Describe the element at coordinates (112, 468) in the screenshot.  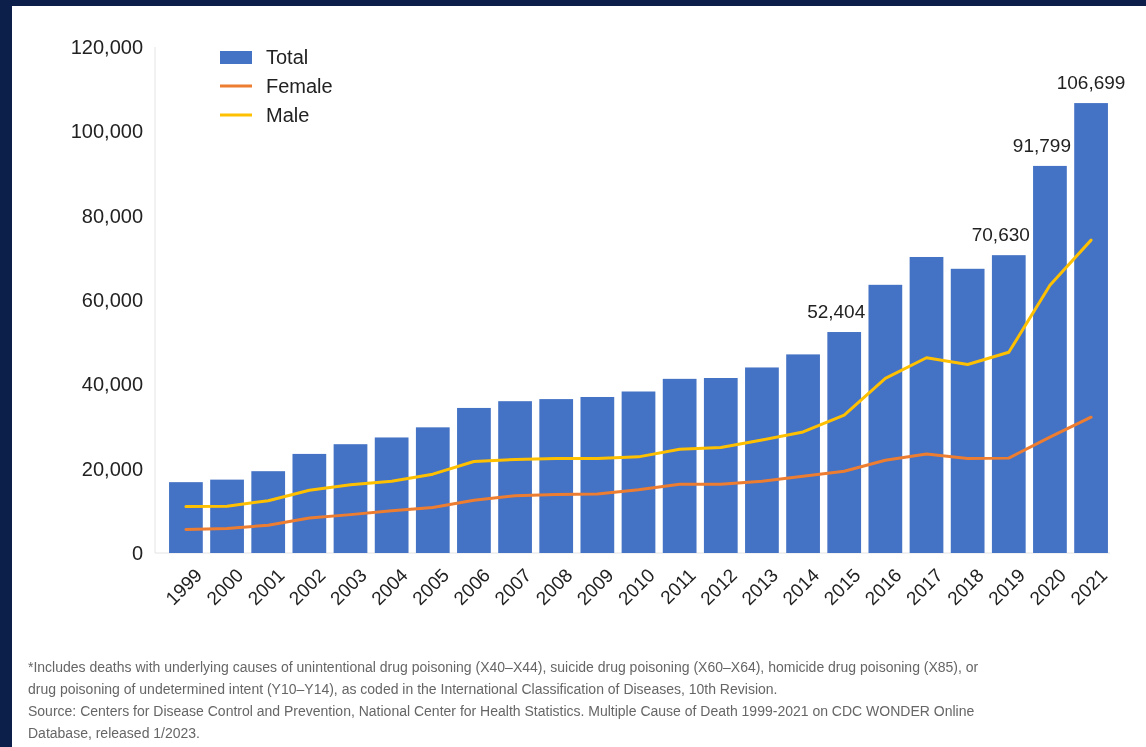
I see `y-tick-label: 20,000` at that location.